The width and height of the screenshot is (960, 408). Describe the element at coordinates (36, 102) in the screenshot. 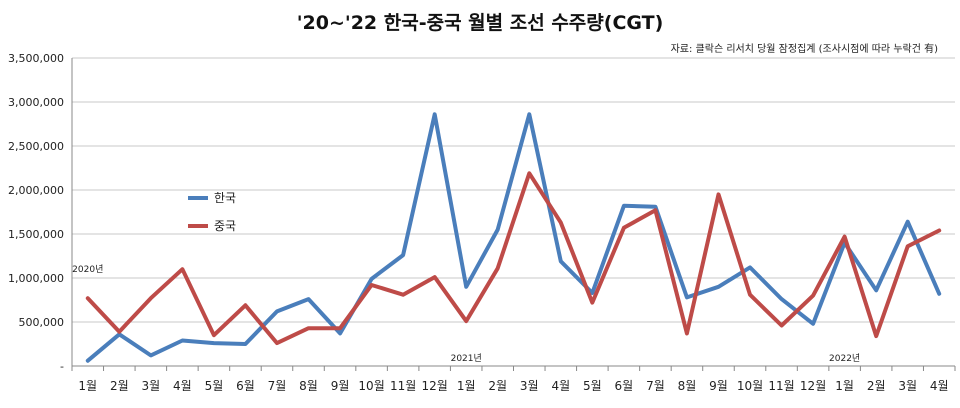

I see `y-tick-label: 3,000,000` at that location.